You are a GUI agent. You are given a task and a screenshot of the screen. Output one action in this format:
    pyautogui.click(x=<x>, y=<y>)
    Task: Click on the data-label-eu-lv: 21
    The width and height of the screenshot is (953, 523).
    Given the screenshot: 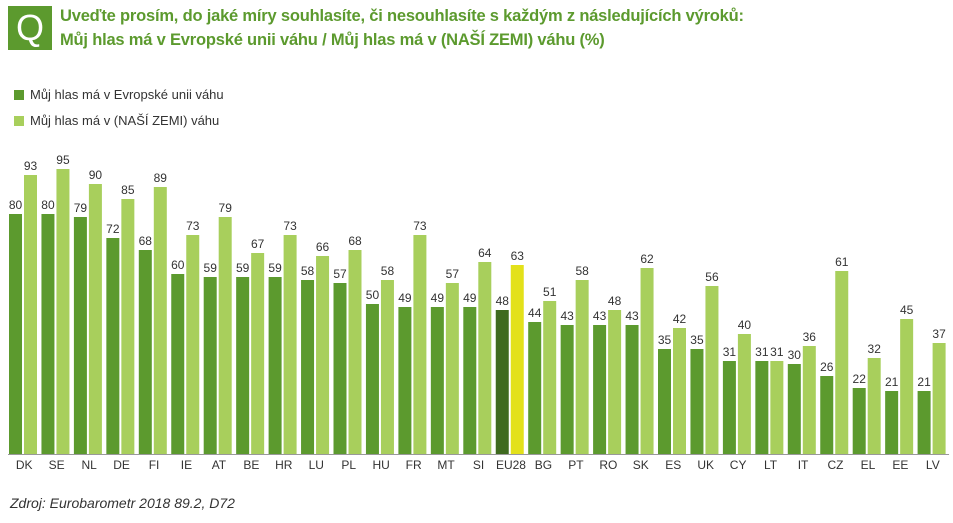 What is the action you would take?
    pyautogui.click(x=924, y=382)
    